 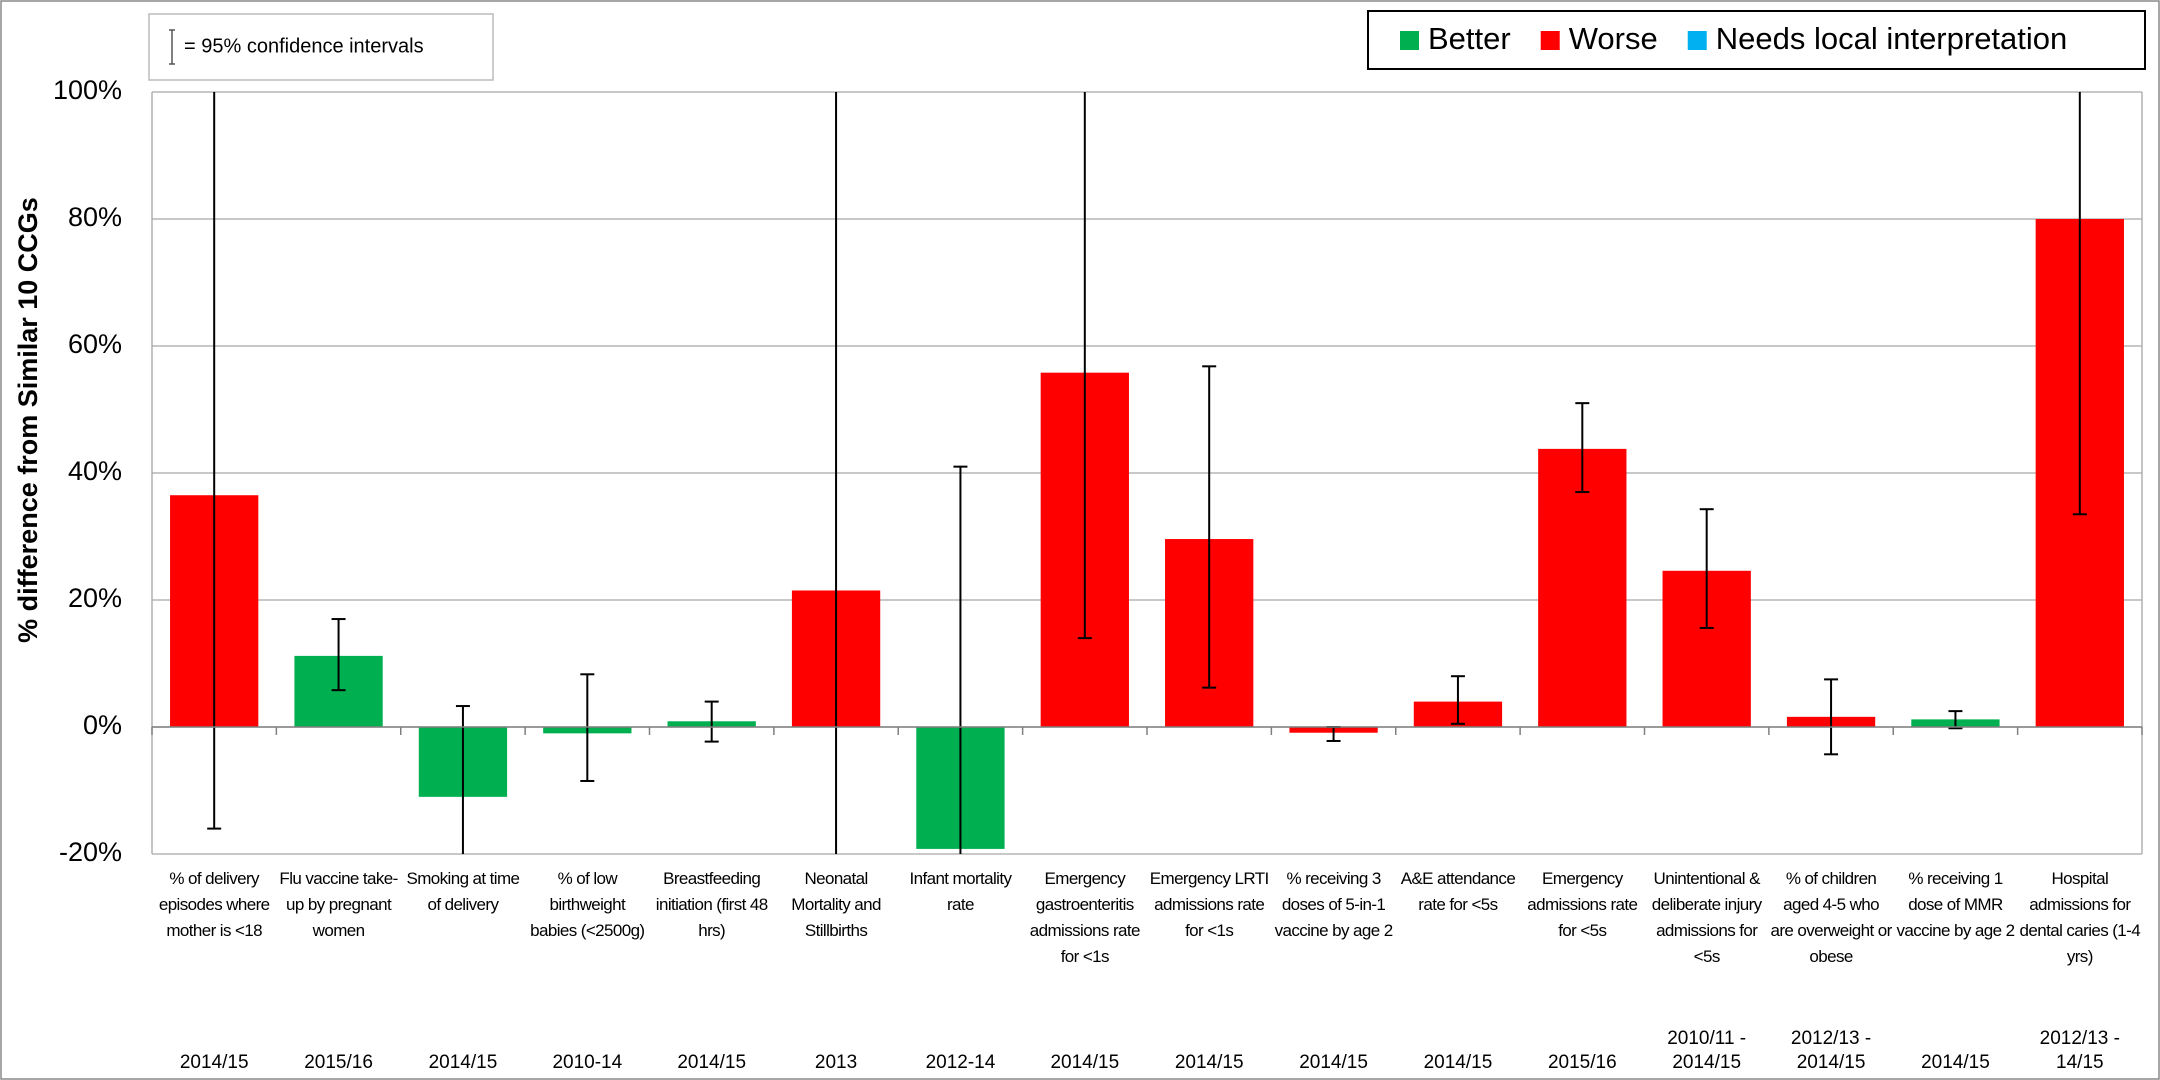 What do you see at coordinates (836, 904) in the screenshot?
I see `x-tick-label: Neonatal Mortality and Stillbirths` at bounding box center [836, 904].